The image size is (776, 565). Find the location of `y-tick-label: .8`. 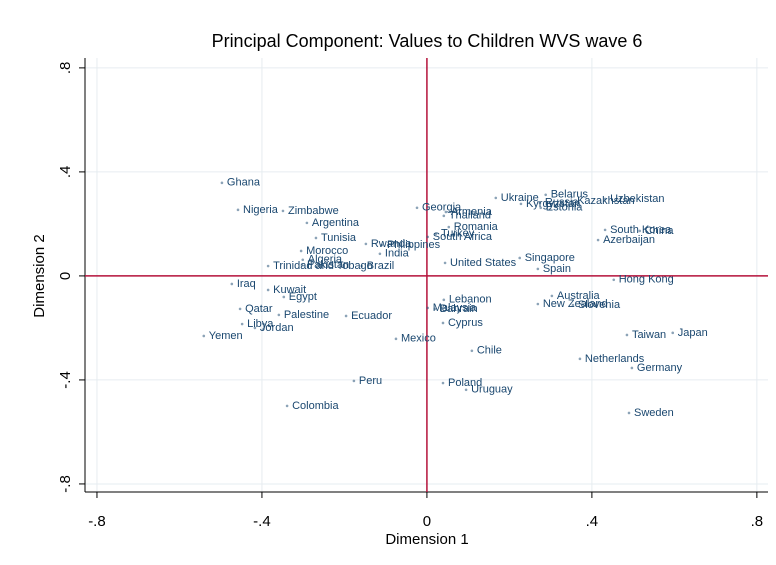

y-tick-label: .8 is located at coordinates (65, 68).